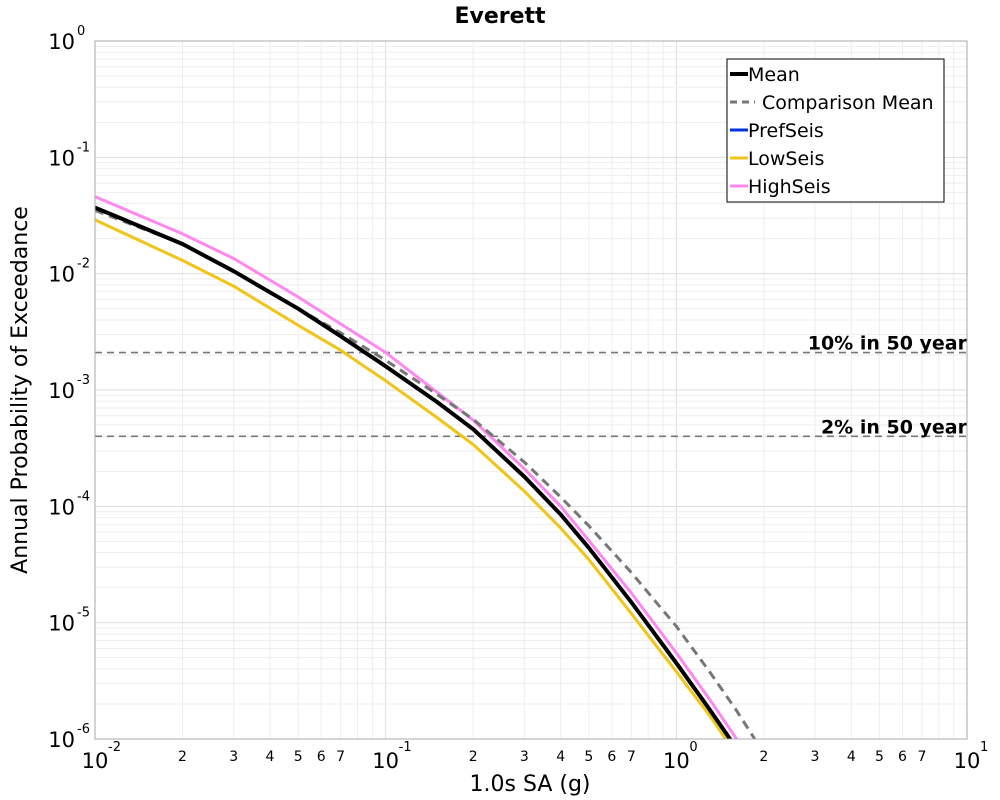  Describe the element at coordinates (774, 75) in the screenshot. I see `legend-label: Mean` at that location.